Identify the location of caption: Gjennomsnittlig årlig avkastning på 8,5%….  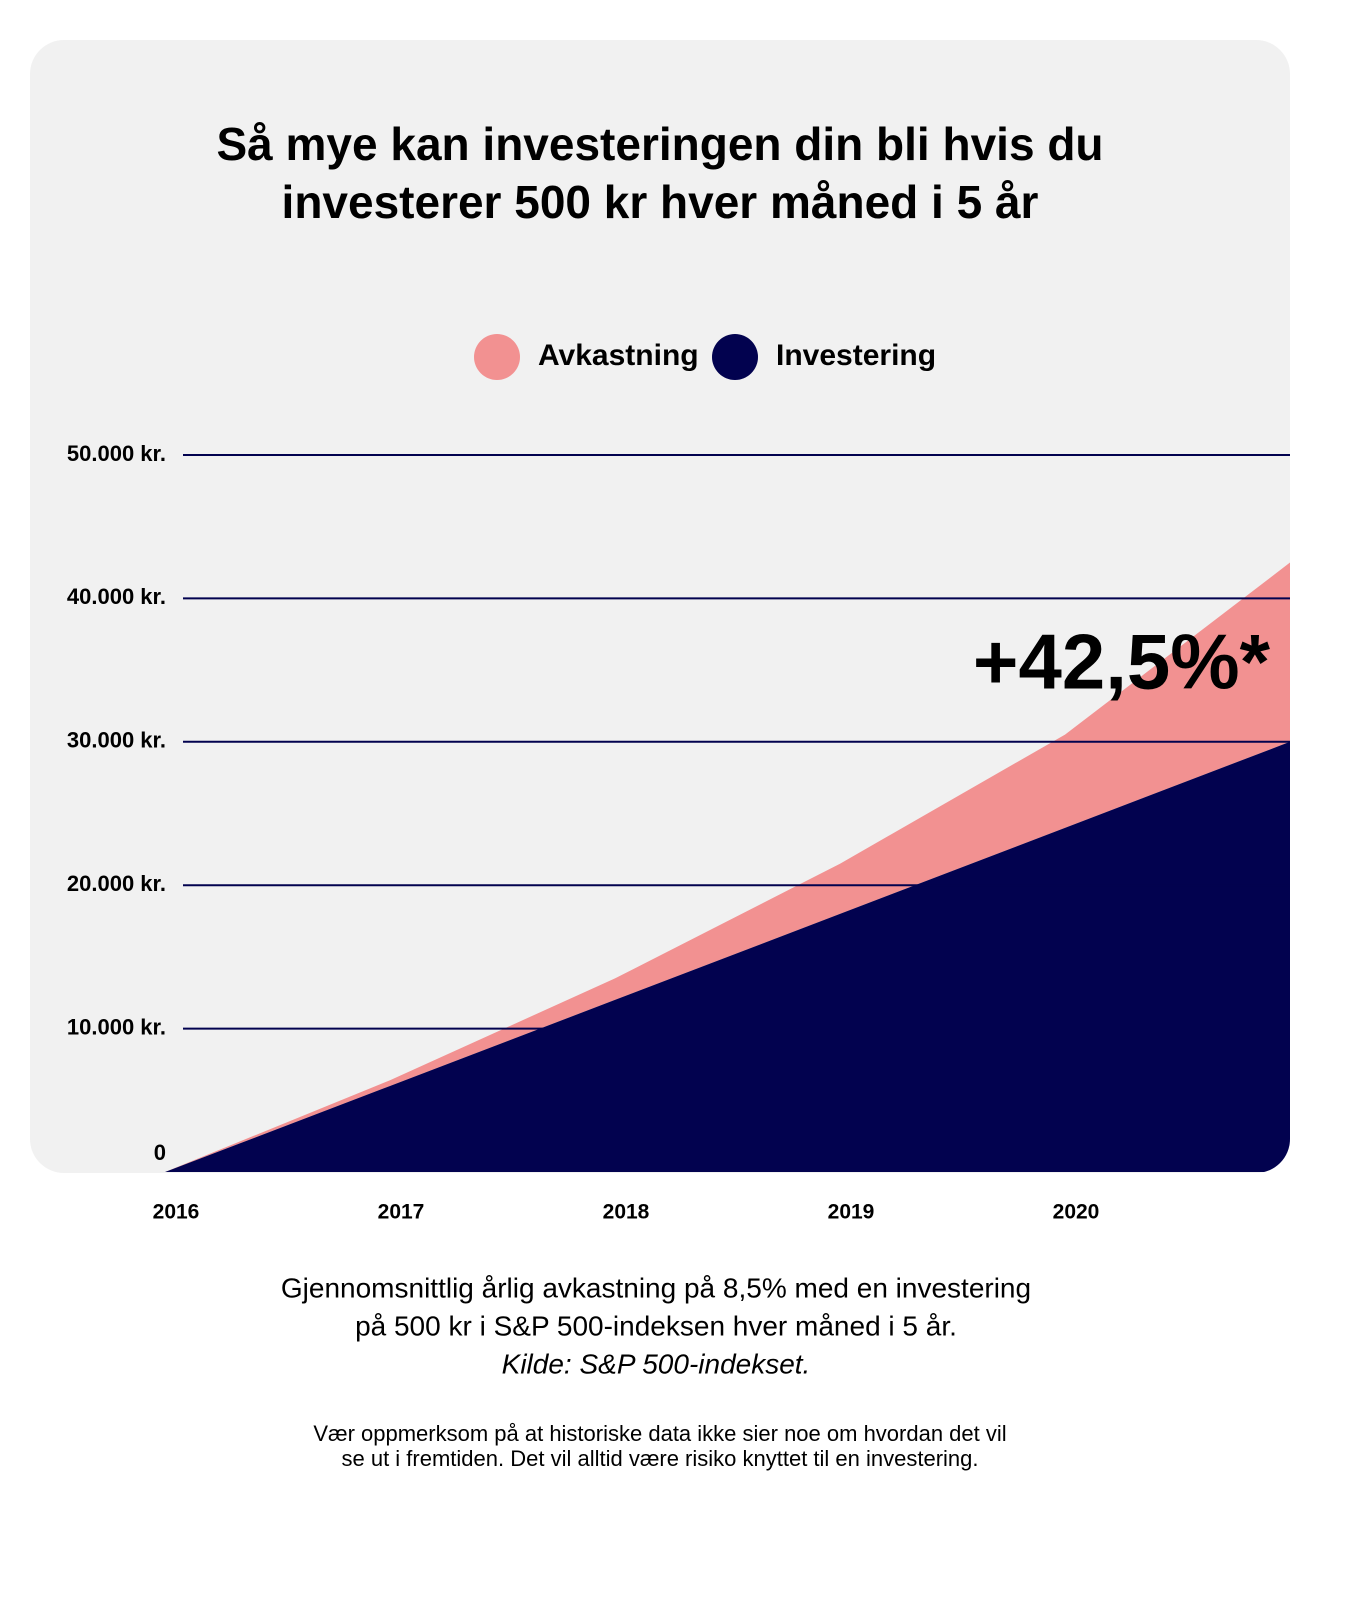
(656, 1287).